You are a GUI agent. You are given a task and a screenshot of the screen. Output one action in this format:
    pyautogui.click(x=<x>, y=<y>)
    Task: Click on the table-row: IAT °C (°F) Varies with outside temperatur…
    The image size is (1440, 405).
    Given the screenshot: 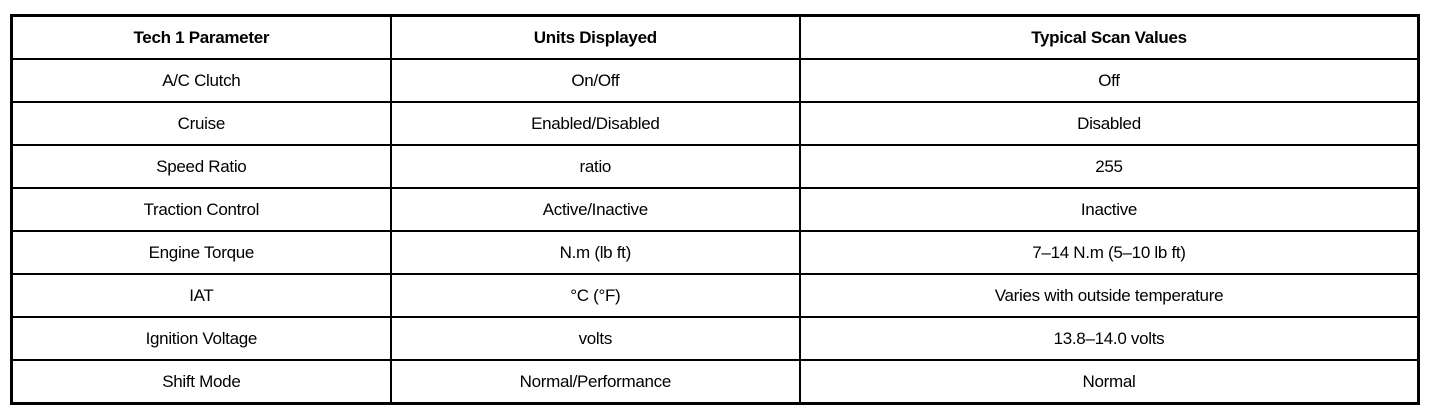 What is the action you would take?
    pyautogui.click(x=715, y=295)
    